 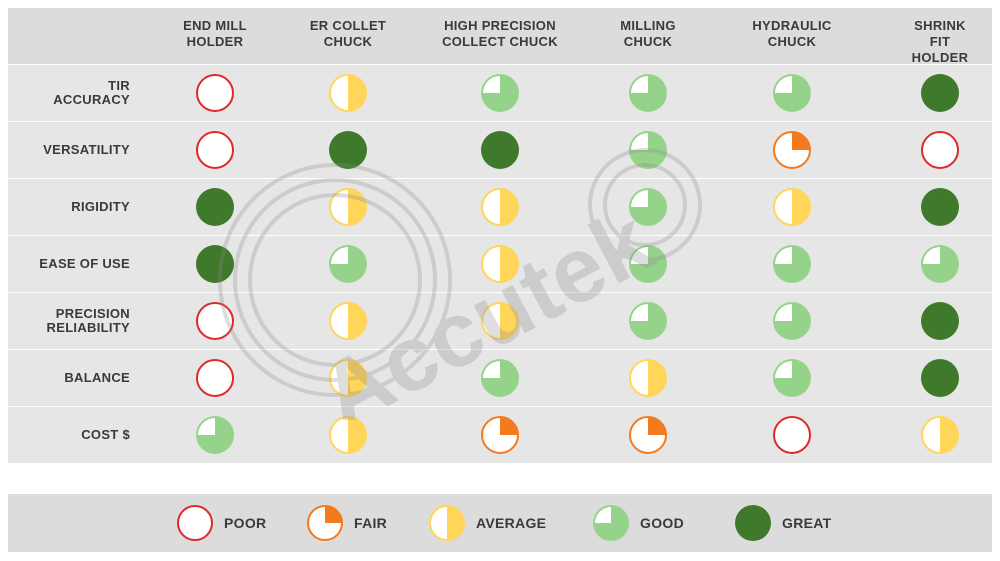 I want to click on column-header: HIGH PRECISION COLLECT CHUCK, so click(x=500, y=33).